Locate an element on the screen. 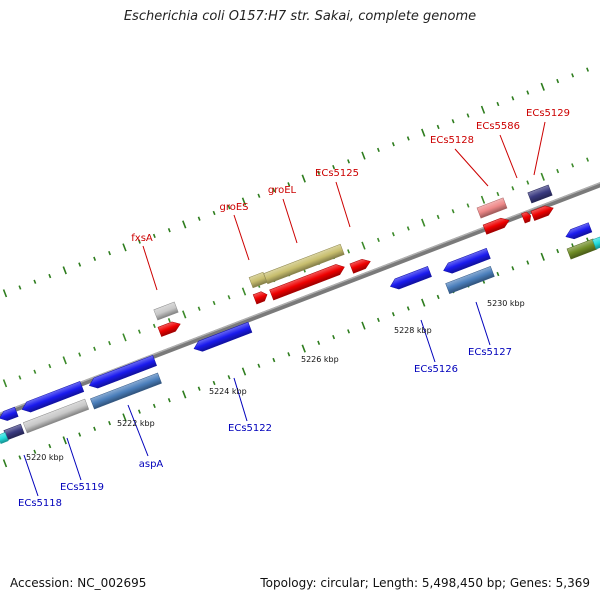  label-ECs5119: ECs5119 is located at coordinates (82, 487).